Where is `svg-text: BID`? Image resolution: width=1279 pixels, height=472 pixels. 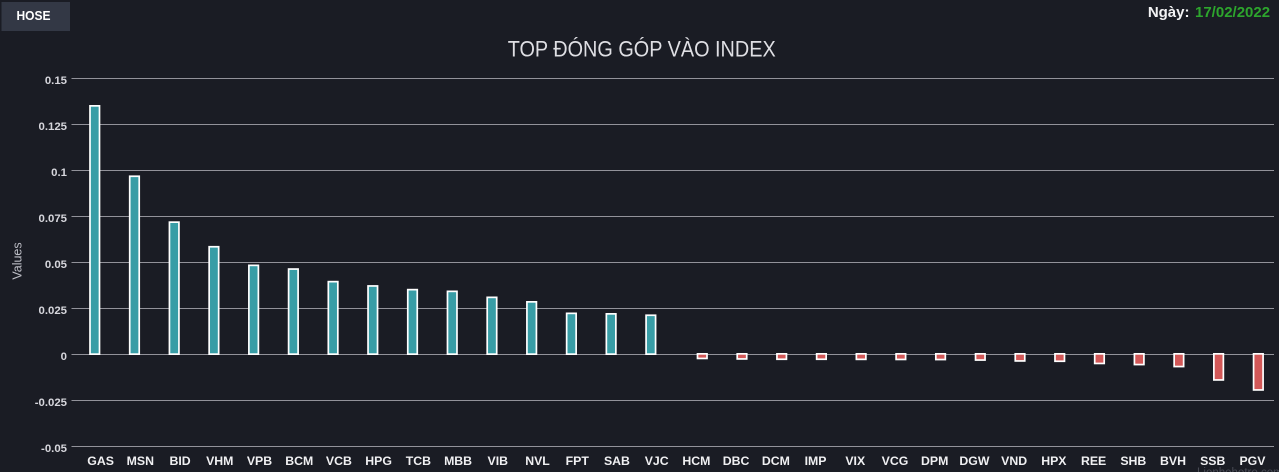
svg-text: BID is located at coordinates (179, 461).